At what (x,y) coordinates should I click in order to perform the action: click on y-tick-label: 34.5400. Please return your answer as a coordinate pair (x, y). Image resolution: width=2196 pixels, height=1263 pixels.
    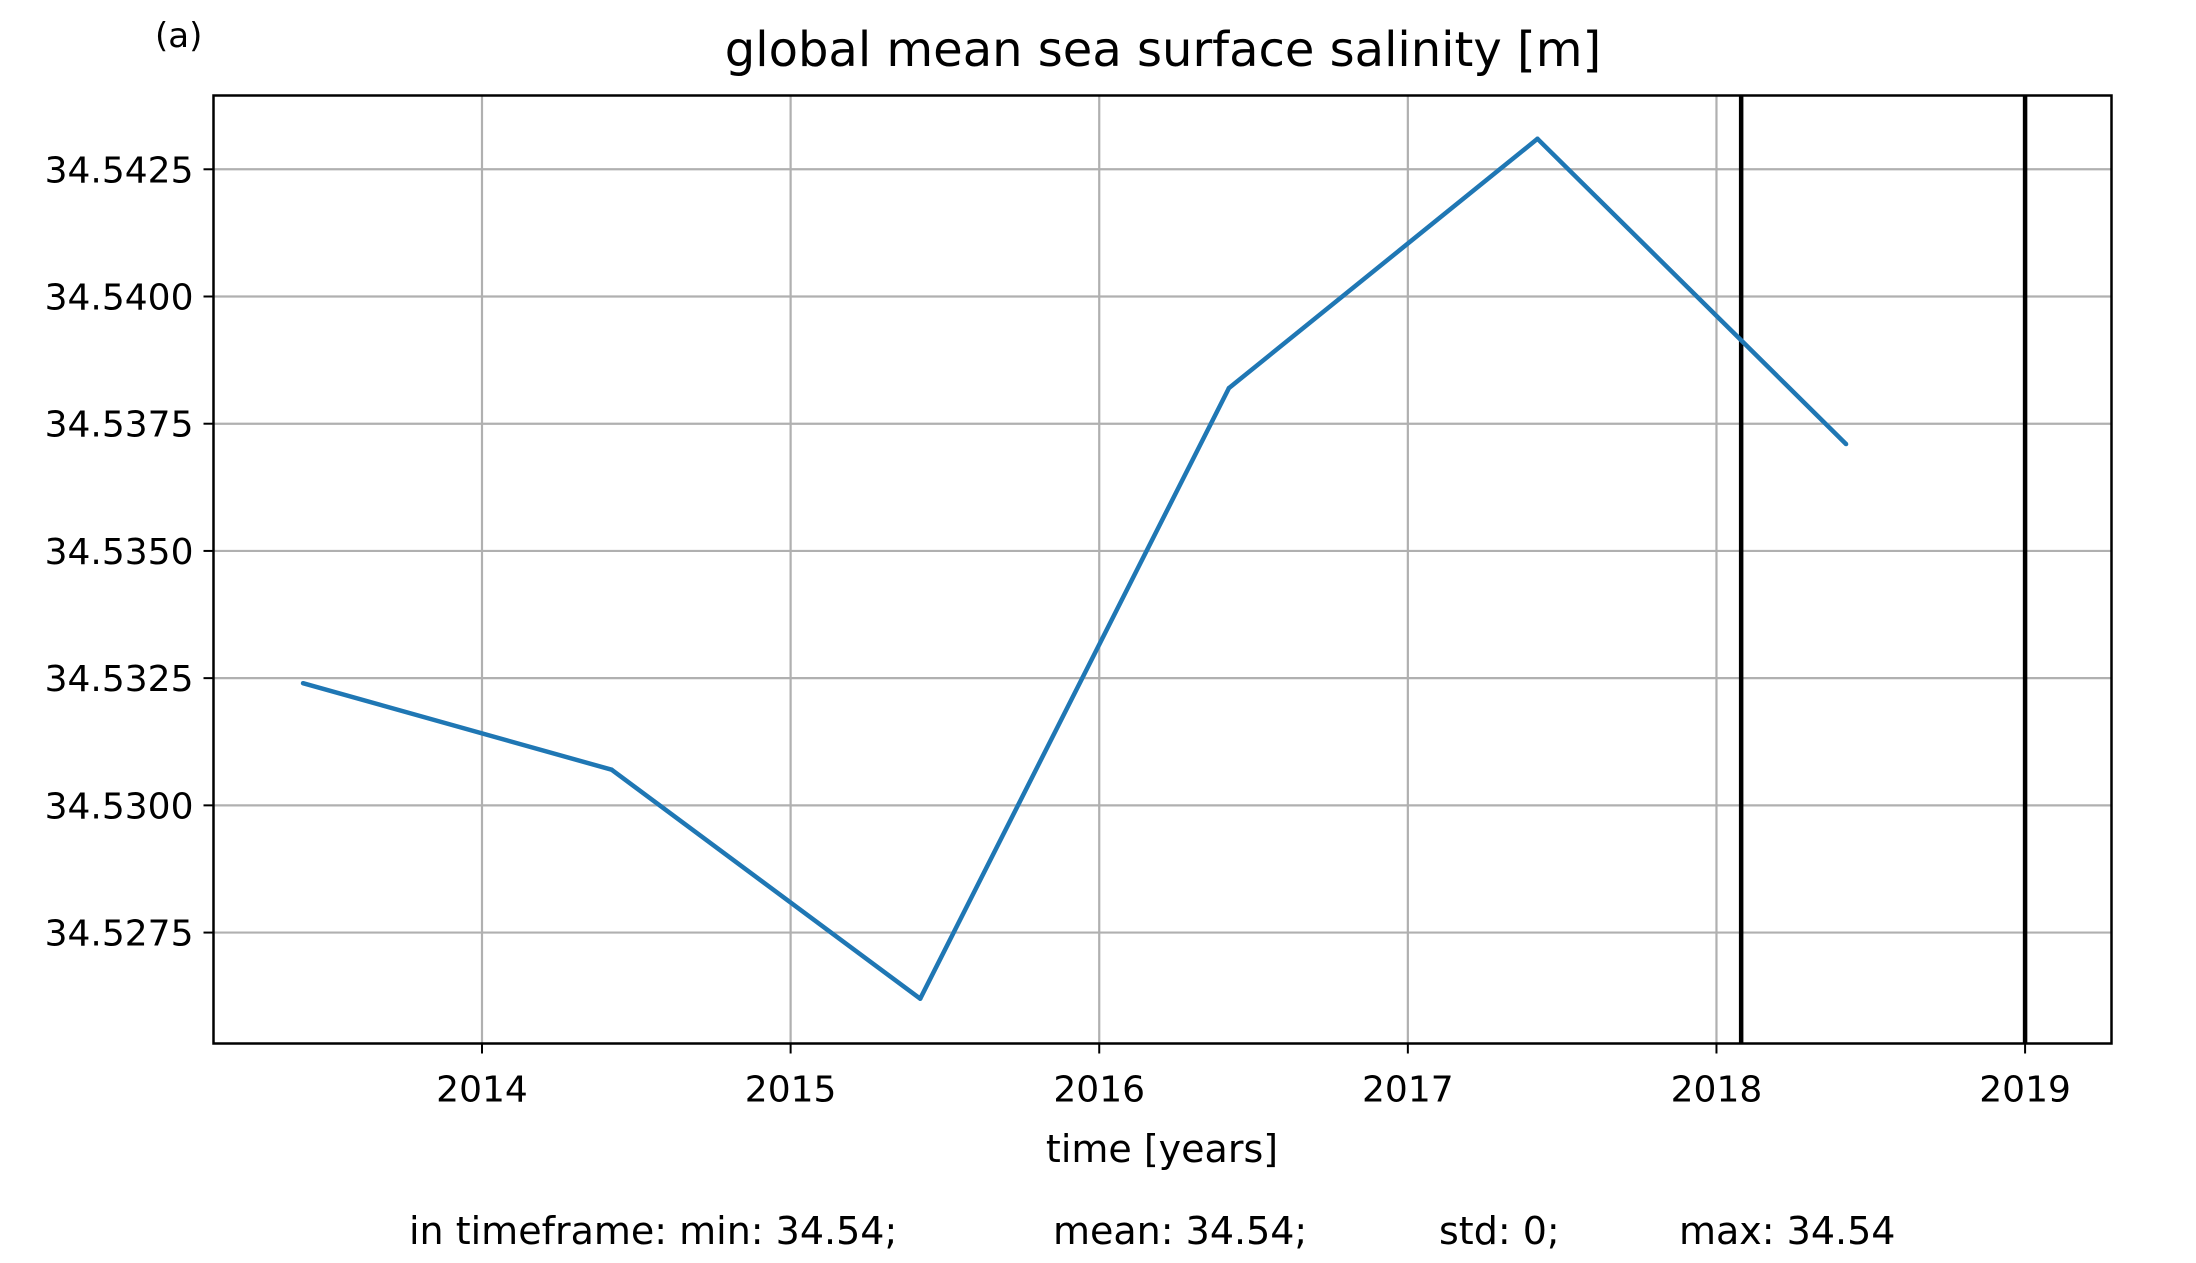
    Looking at the image, I should click on (119, 297).